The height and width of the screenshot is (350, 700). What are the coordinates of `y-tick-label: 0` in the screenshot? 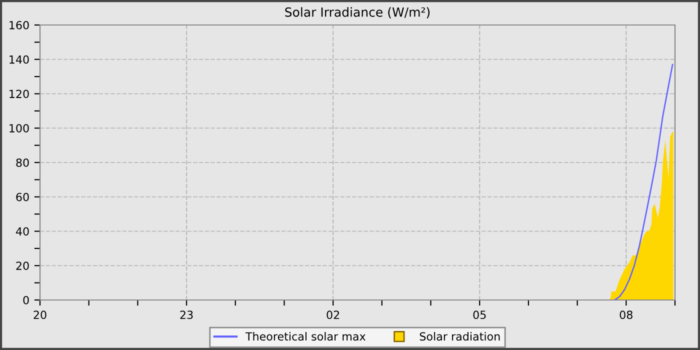 It's located at (26, 300).